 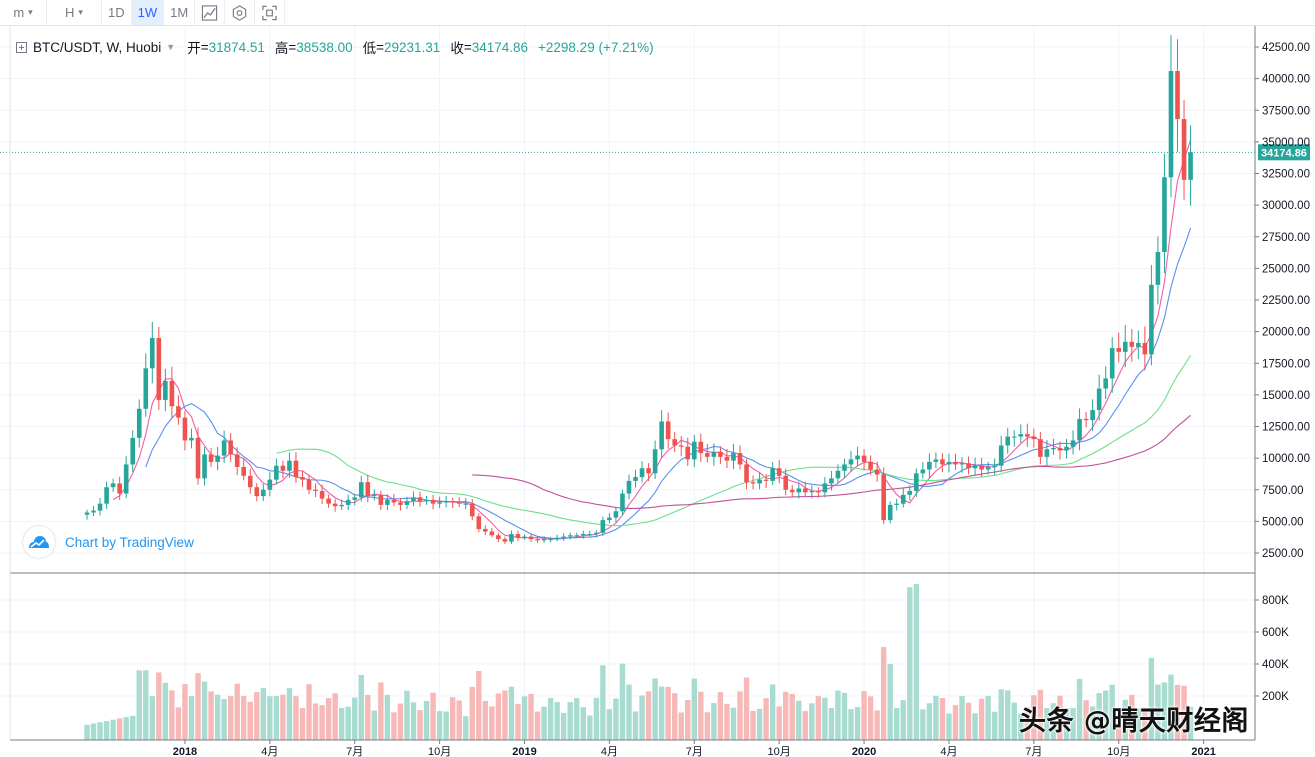 I want to click on fullscreen-button, so click(x=270, y=12).